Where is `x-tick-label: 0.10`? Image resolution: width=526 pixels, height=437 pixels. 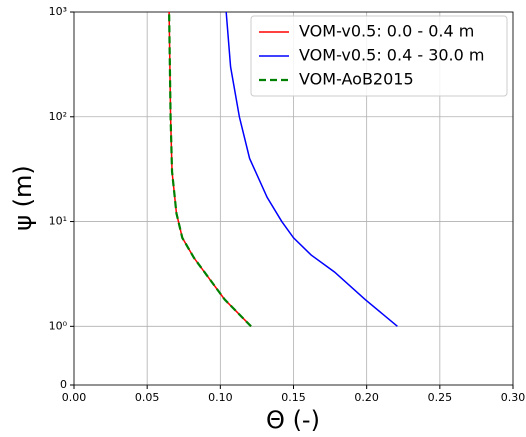
x-tick-label: 0.10 is located at coordinates (220, 397).